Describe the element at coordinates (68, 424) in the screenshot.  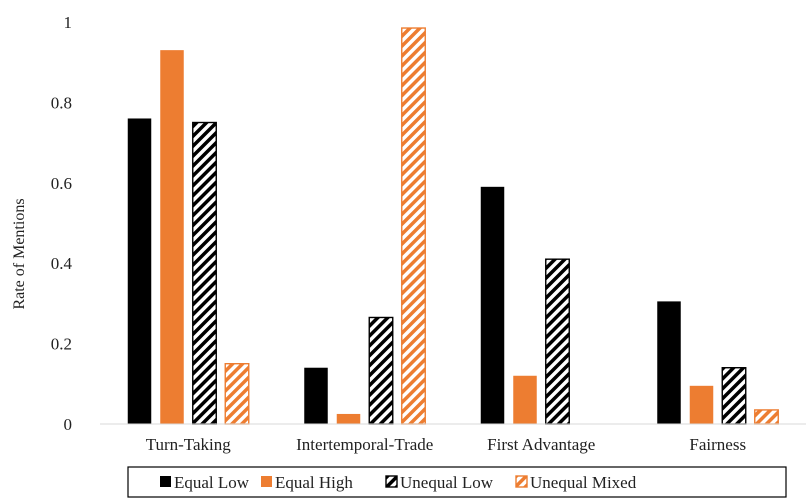
I see `y-tick-label: 0` at that location.